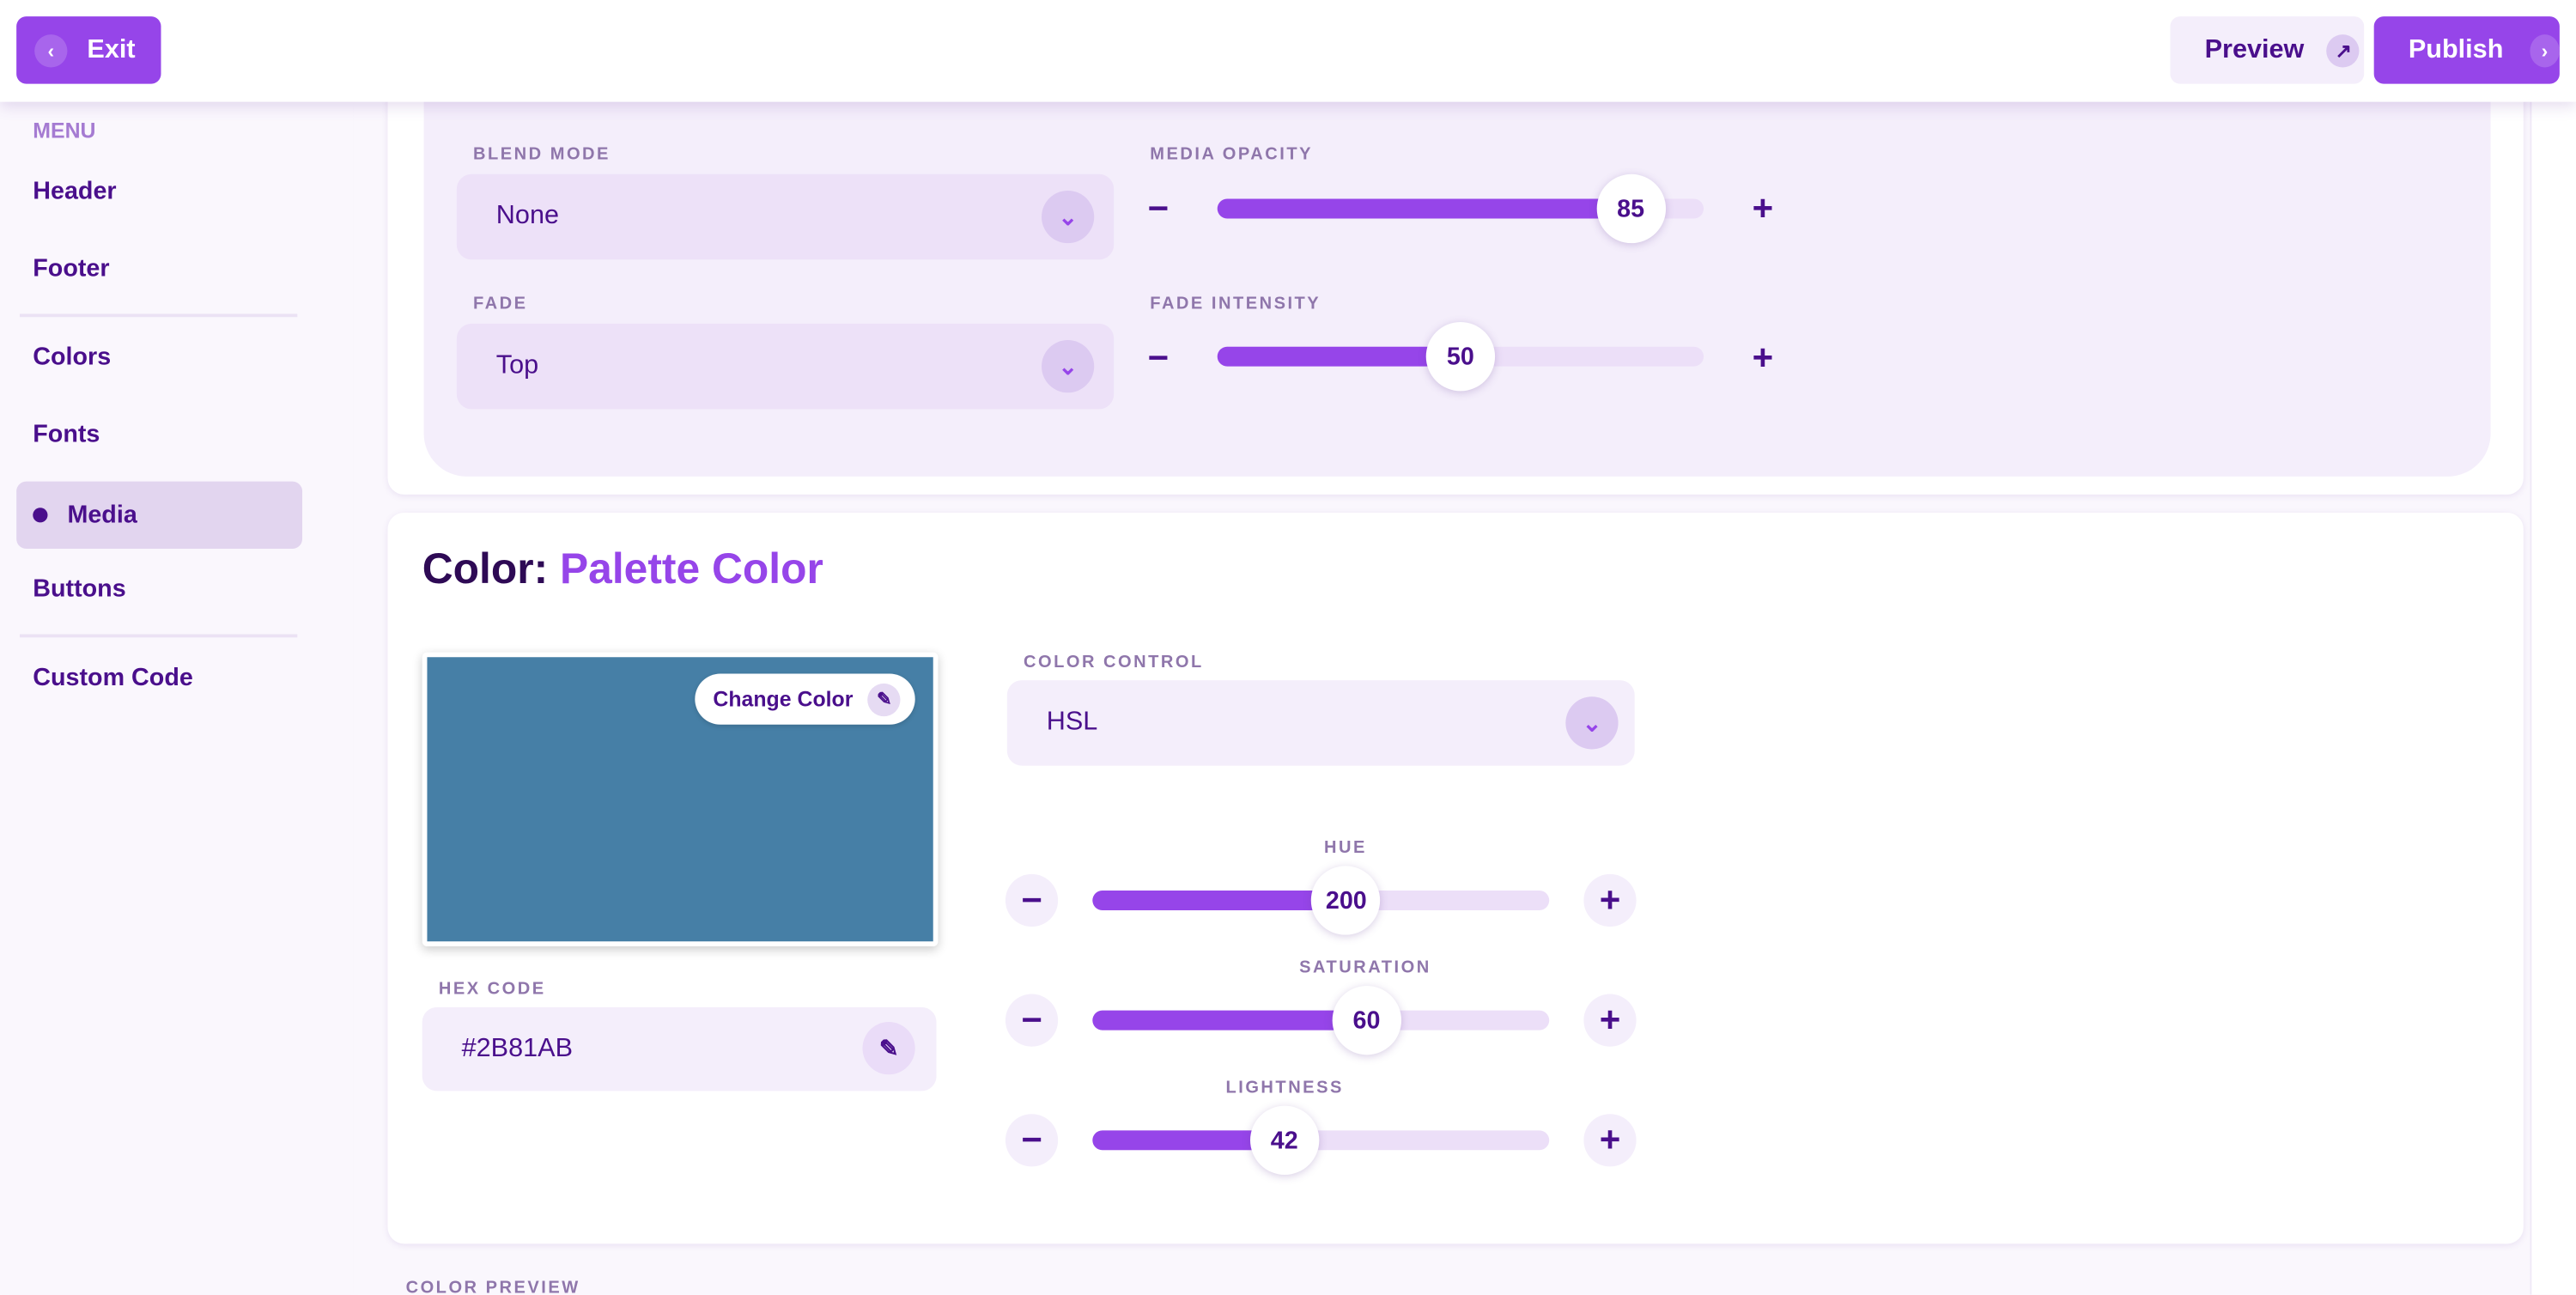  Describe the element at coordinates (2545, 50) in the screenshot. I see `chevron-right-icon: ›` at that location.